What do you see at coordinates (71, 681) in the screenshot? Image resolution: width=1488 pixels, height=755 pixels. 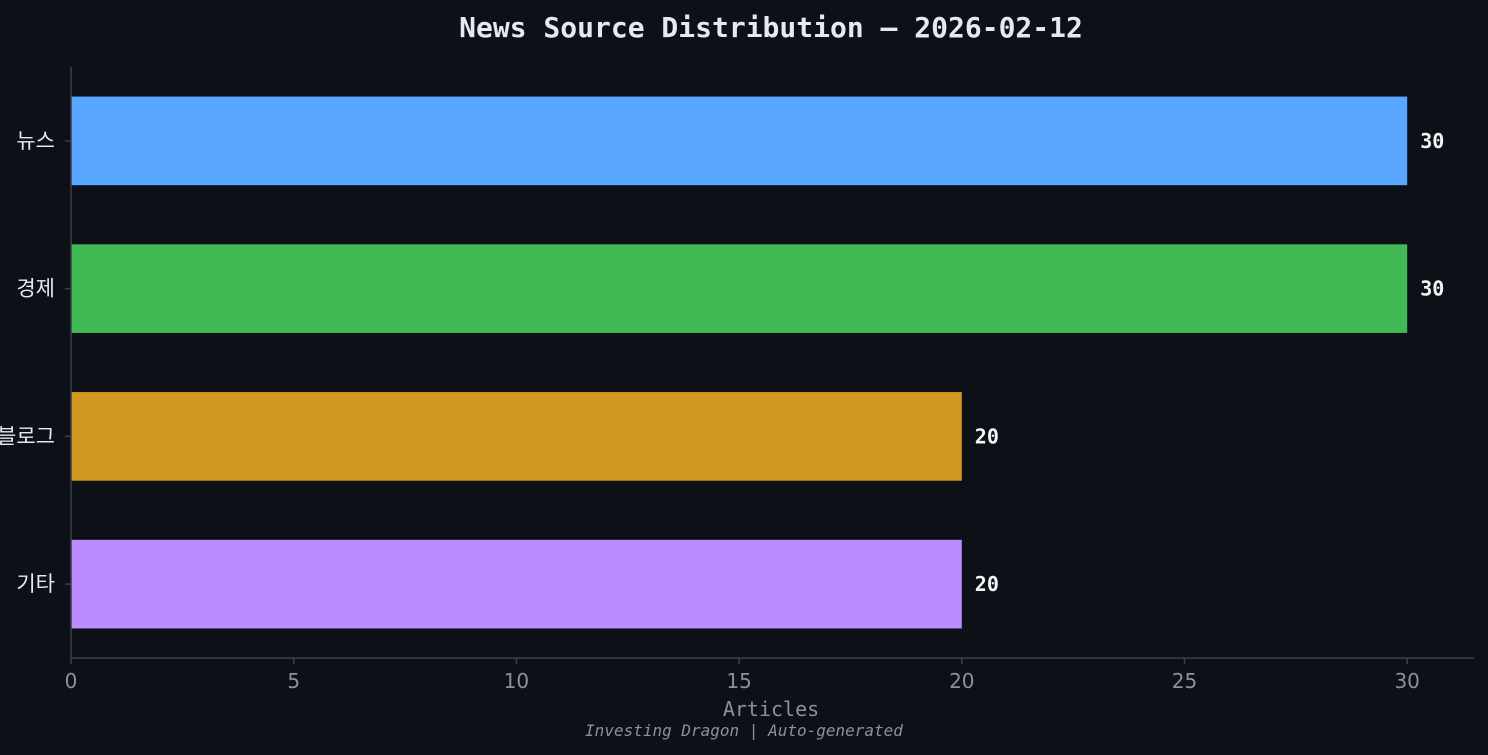 I see `x-tick-label: 0` at bounding box center [71, 681].